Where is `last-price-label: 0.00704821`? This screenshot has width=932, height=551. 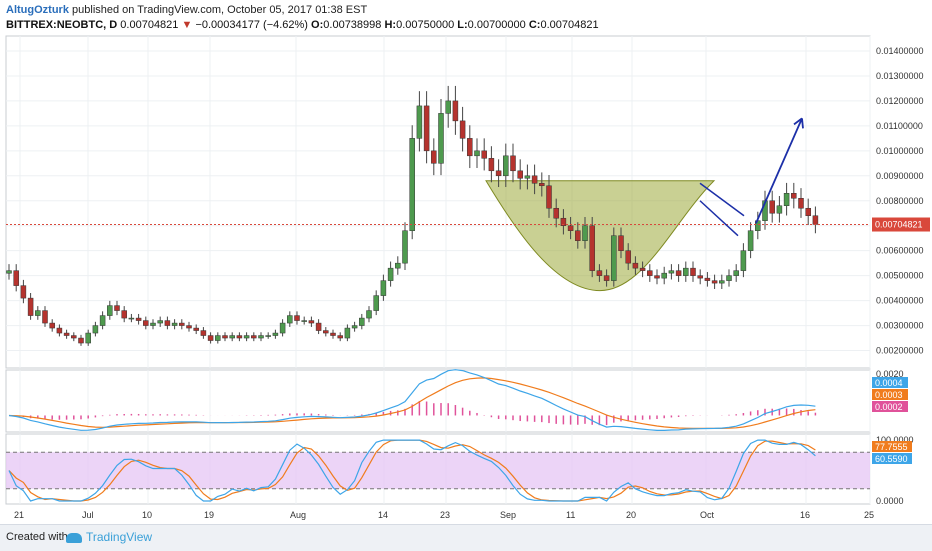
last-price-label: 0.00704821 is located at coordinates (899, 225).